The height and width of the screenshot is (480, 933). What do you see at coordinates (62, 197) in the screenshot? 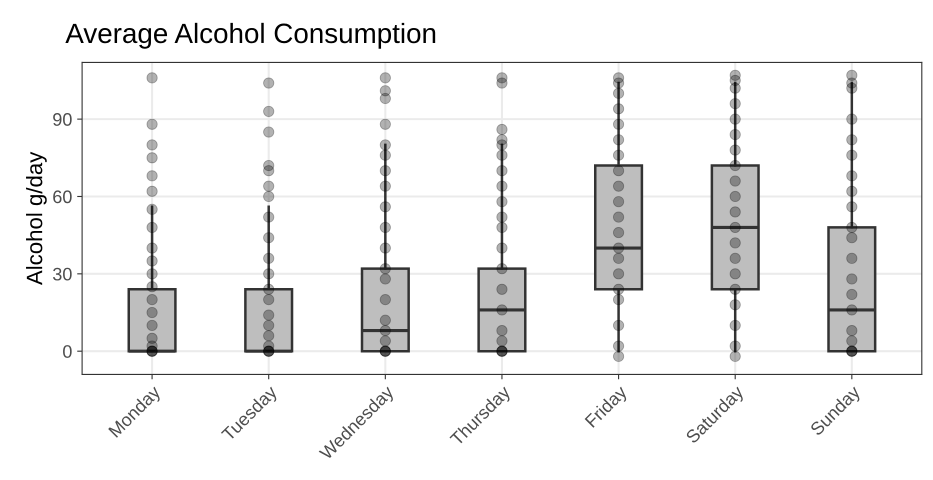
I see `y-tick-label: 60` at bounding box center [62, 197].